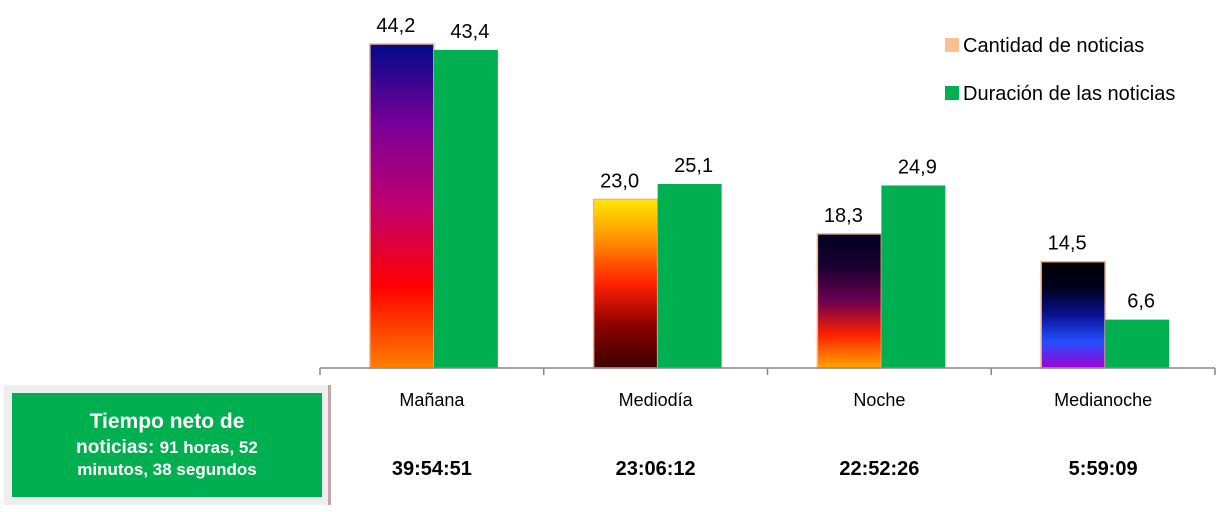 This screenshot has width=1220, height=512. Describe the element at coordinates (395, 26) in the screenshot. I see `data-label-cantidad-0: 44,2` at that location.